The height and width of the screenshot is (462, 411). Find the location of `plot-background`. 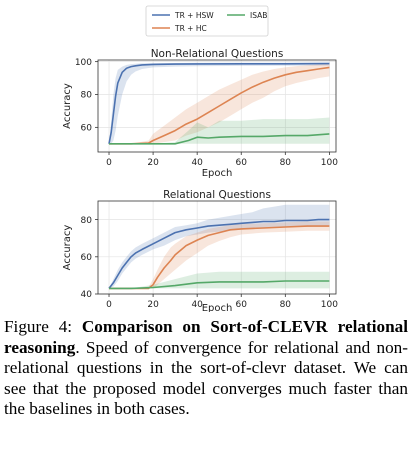

plot-background is located at coordinates (217, 247).